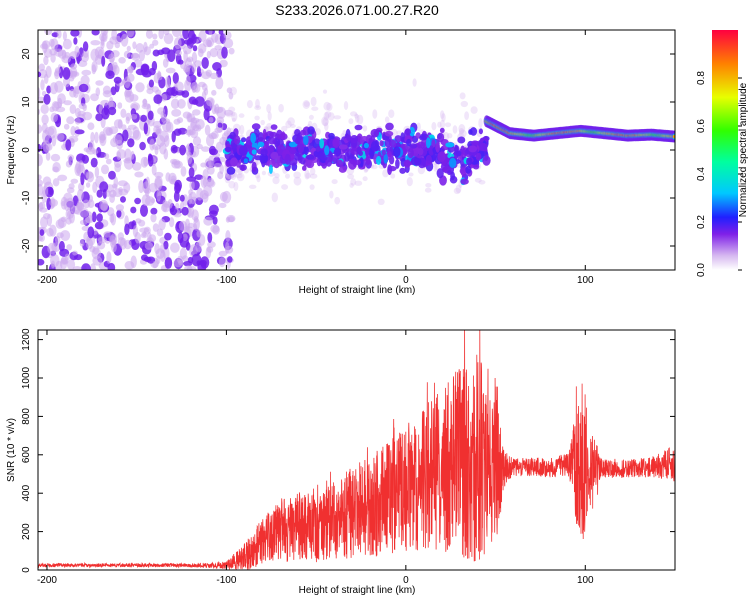 The width and height of the screenshot is (750, 600). Describe the element at coordinates (585, 280) in the screenshot. I see `spectrogram-xtick-label: 100` at that location.